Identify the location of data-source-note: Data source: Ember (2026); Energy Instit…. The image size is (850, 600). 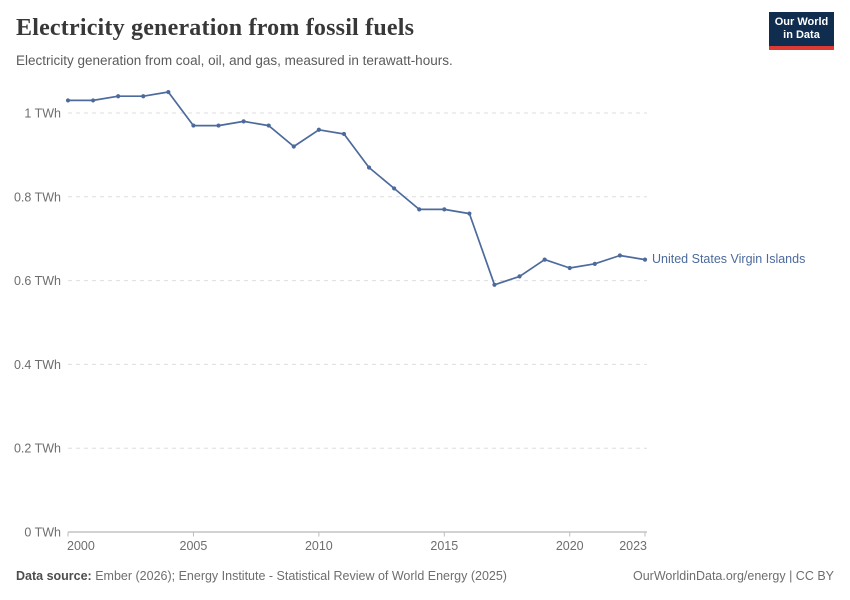
(261, 576).